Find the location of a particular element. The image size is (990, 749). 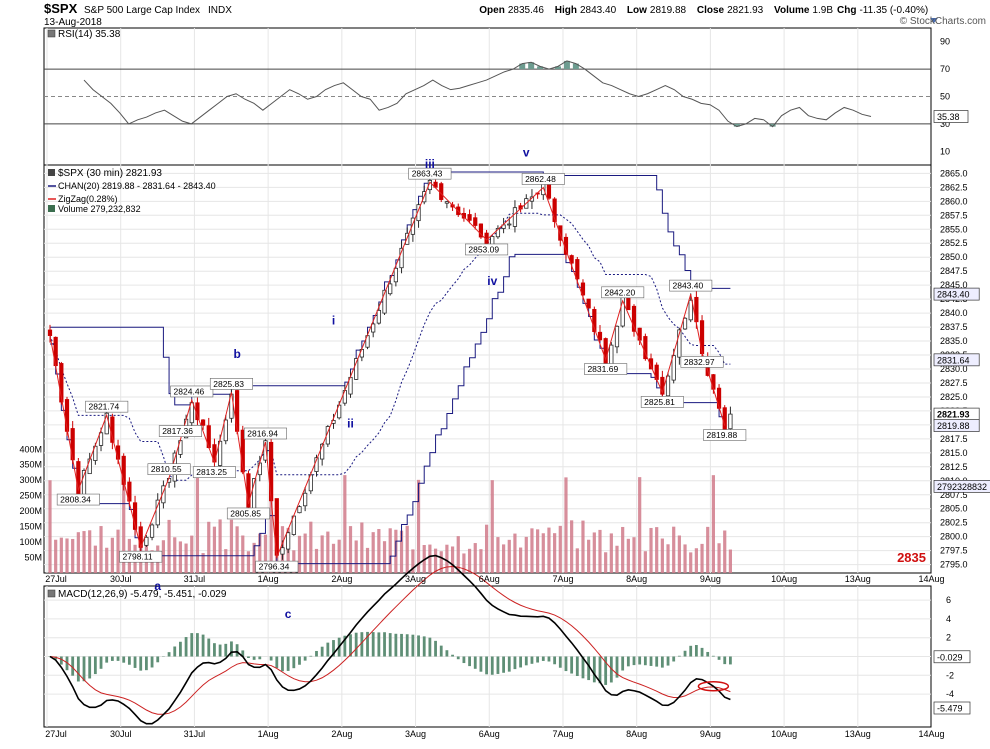

change-value: -11.35 (-0.40%) is located at coordinates (893, 10).